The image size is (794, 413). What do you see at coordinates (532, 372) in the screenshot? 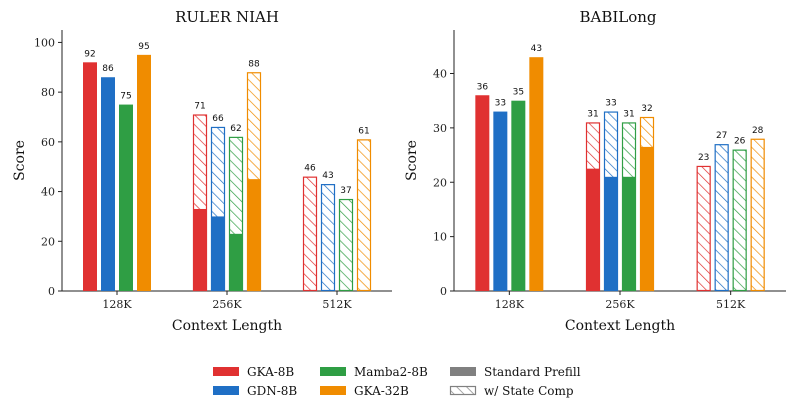
I see `legend-label: Standard Prefill` at bounding box center [532, 372].